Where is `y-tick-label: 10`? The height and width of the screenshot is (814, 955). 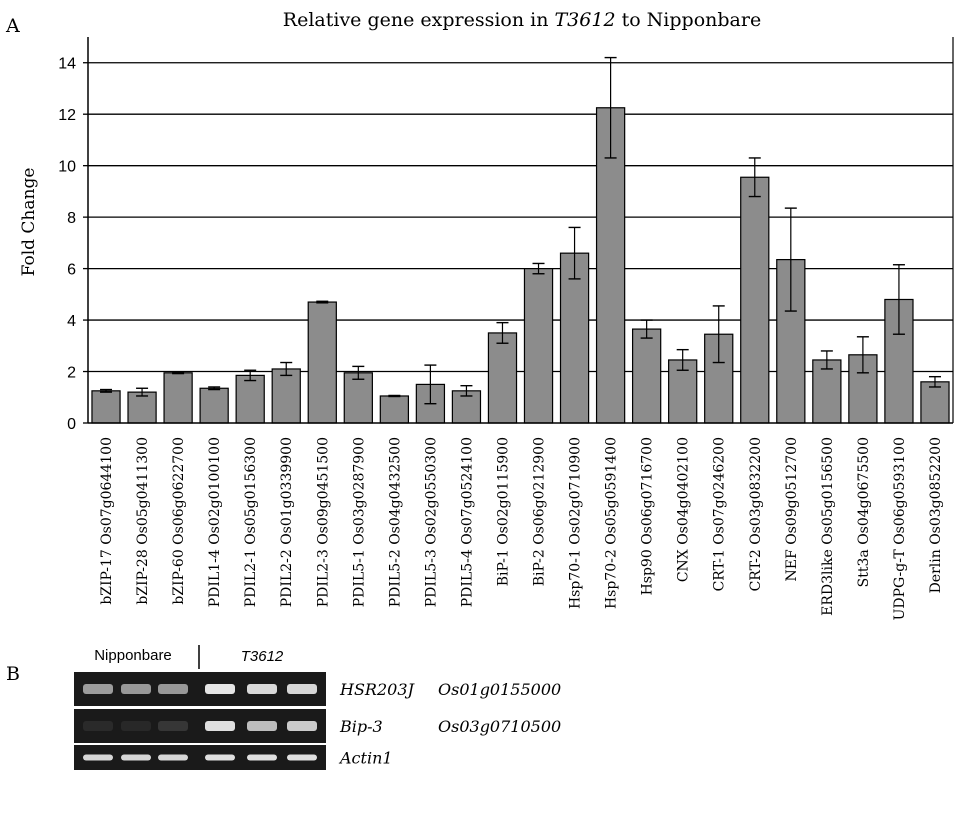
y-tick-label: 10 is located at coordinates (67, 167).